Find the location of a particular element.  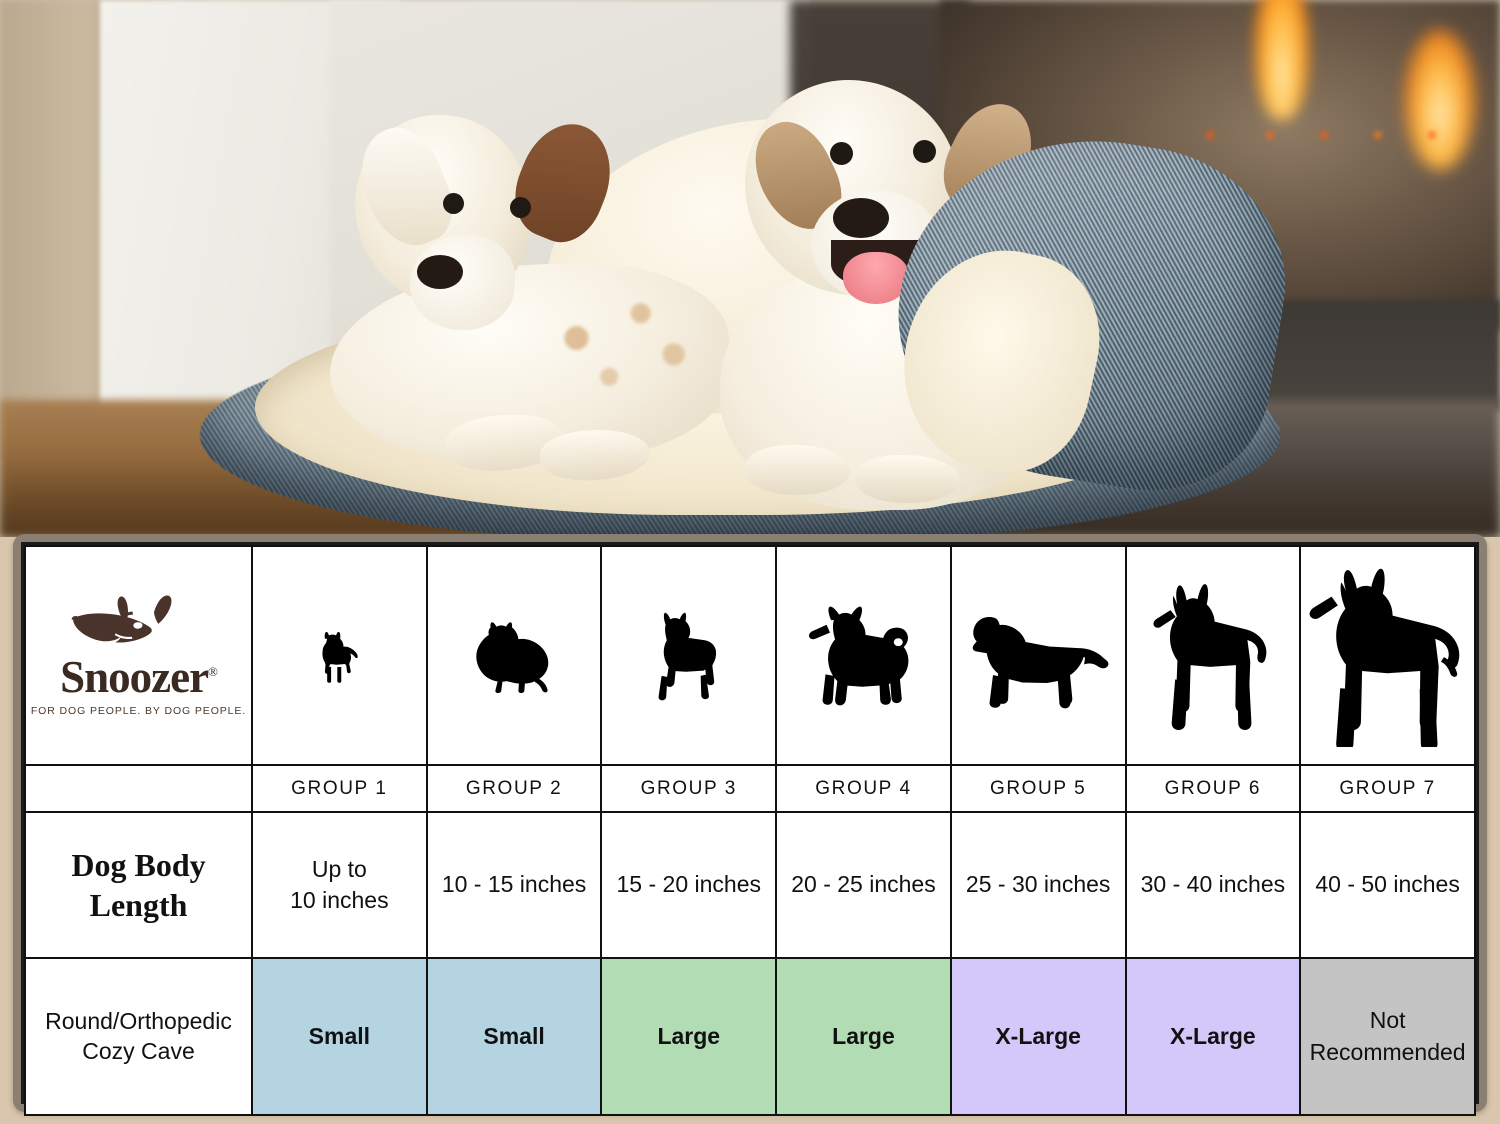

snoozer-logo: Snoozer® FOR DOG PEOPLE. BY DOG PEOPLE. is located at coordinates (138, 655).